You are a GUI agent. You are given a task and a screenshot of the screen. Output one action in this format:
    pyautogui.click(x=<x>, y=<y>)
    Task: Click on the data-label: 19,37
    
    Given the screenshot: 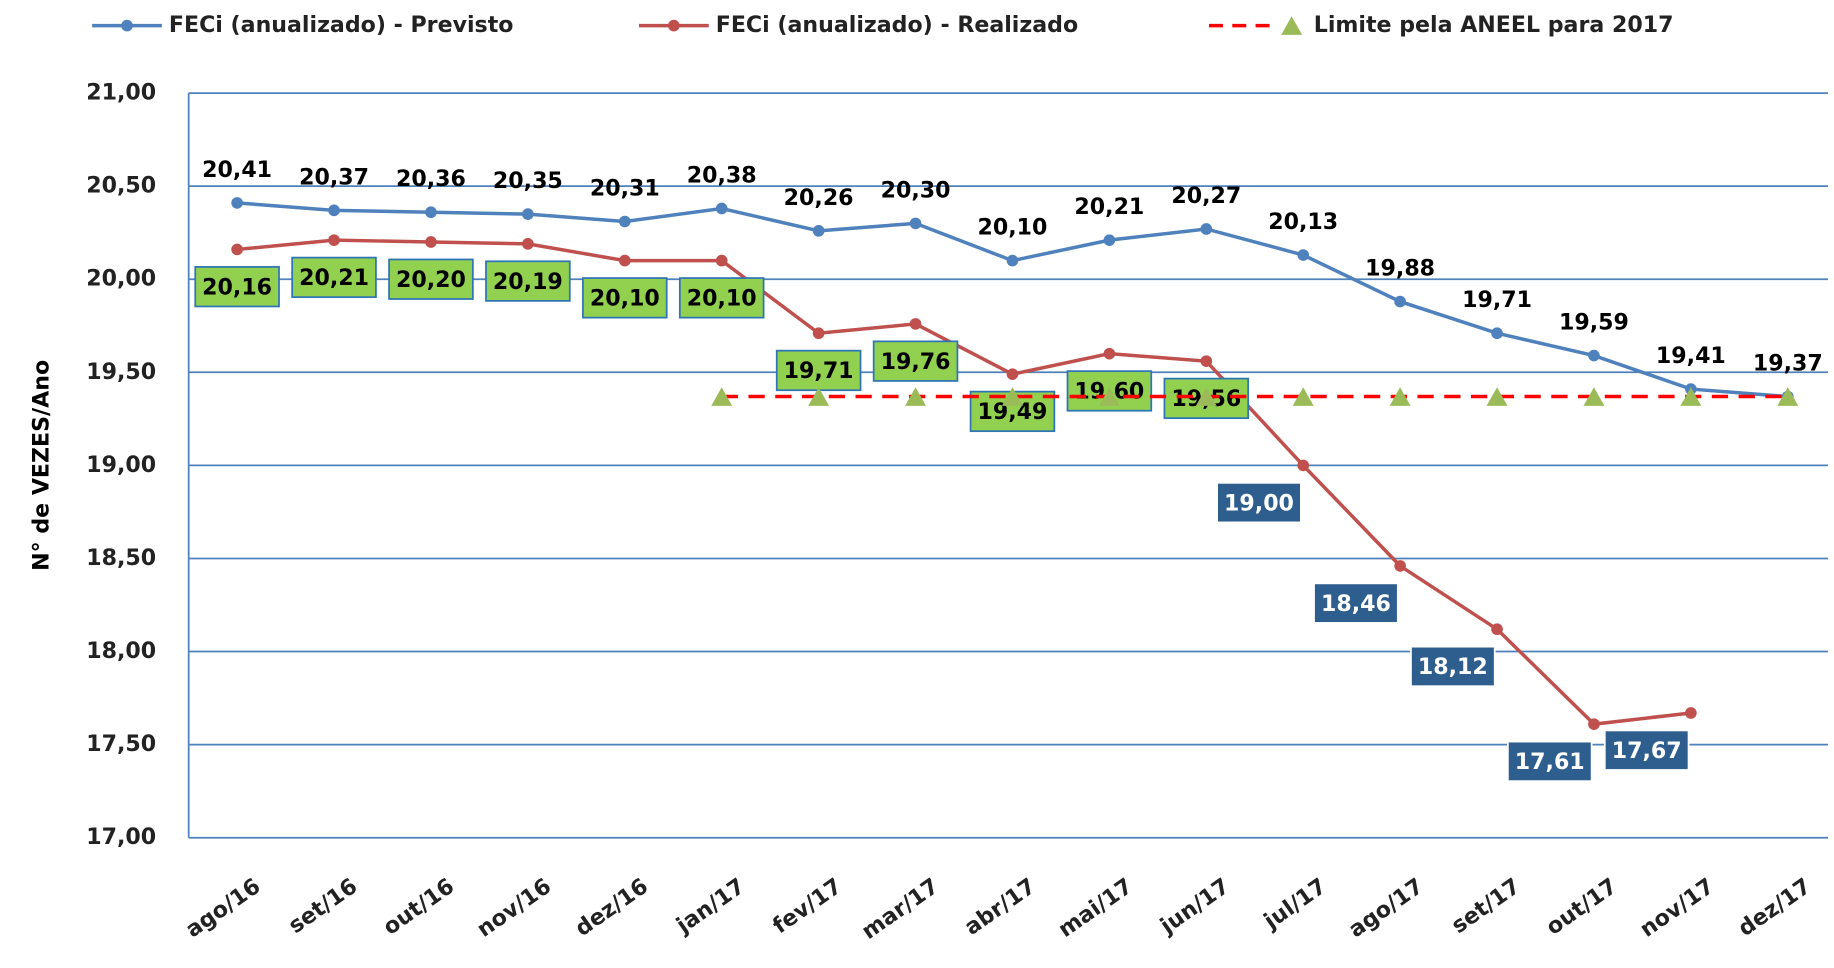 What is the action you would take?
    pyautogui.click(x=1788, y=363)
    